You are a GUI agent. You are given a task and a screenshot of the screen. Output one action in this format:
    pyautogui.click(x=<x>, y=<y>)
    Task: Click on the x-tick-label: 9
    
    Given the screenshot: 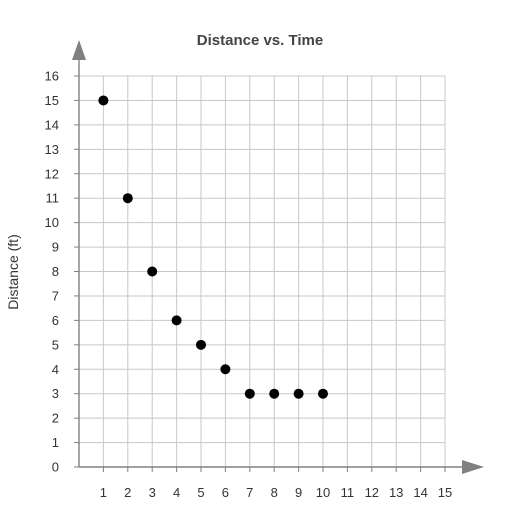 What is the action you would take?
    pyautogui.click(x=298, y=492)
    